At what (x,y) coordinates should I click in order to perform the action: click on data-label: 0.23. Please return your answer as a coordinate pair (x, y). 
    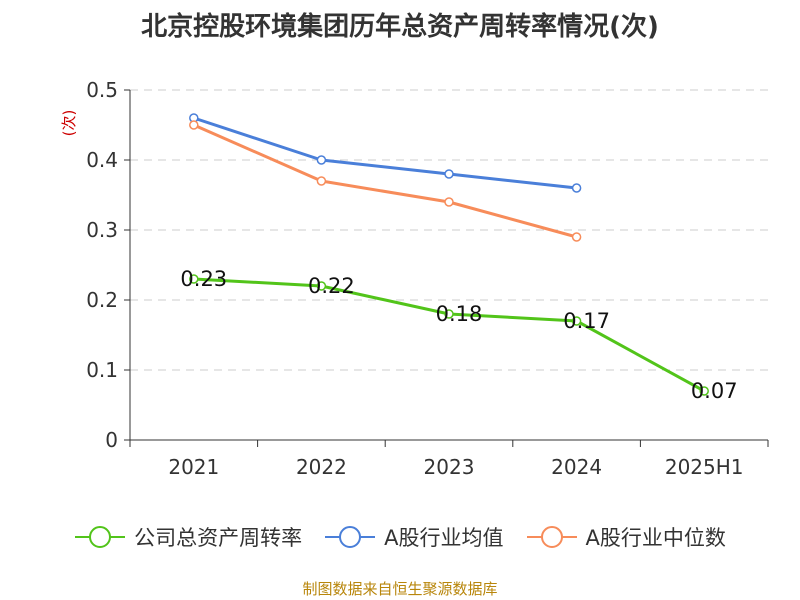
    Looking at the image, I should click on (203, 279).